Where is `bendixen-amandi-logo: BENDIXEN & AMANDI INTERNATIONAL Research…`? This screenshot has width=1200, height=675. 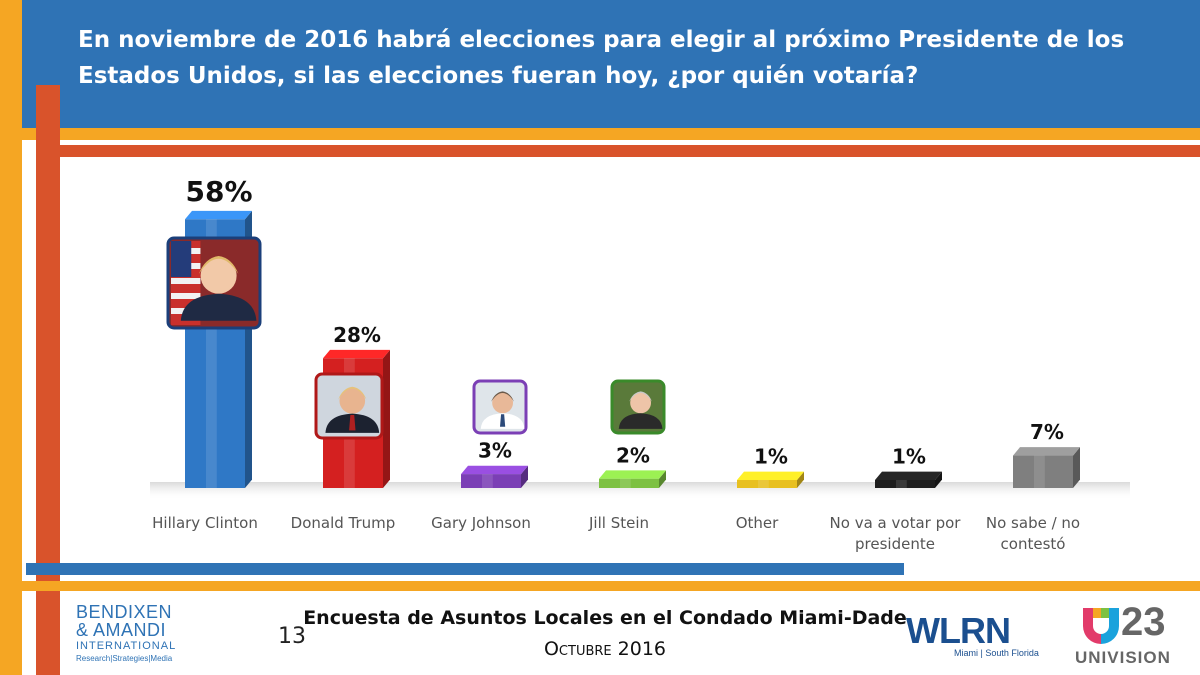
bendixen-amandi-logo: BENDIXEN & AMANDI INTERNATIONAL Research… is located at coordinates (126, 633).